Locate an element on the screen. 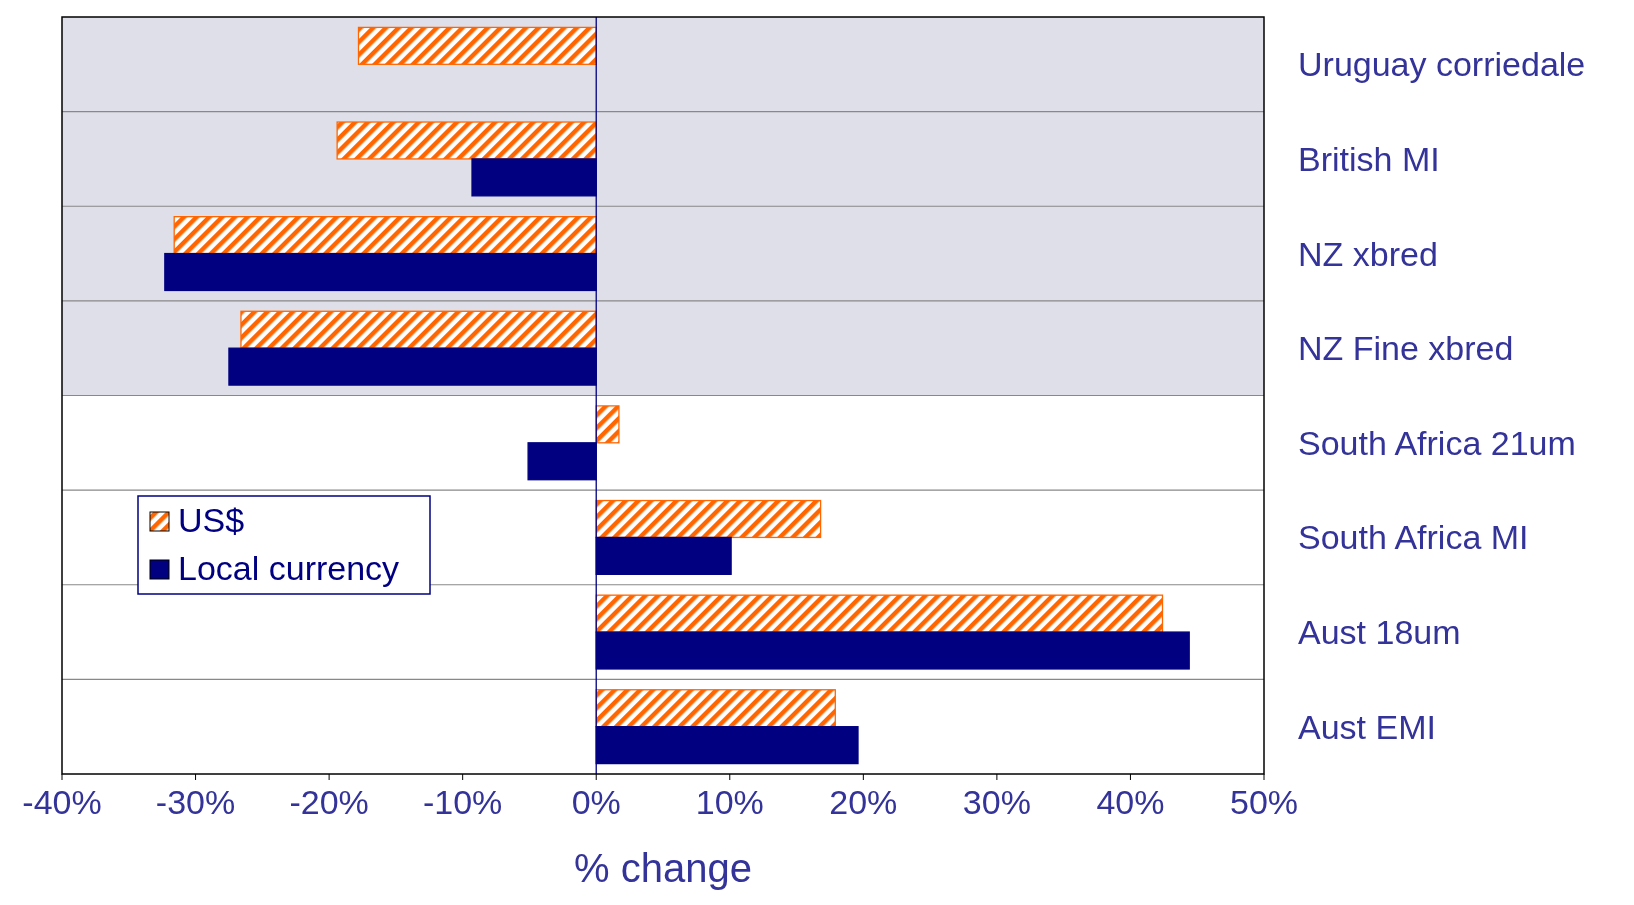  x-tick-label: 0% is located at coordinates (596, 802).